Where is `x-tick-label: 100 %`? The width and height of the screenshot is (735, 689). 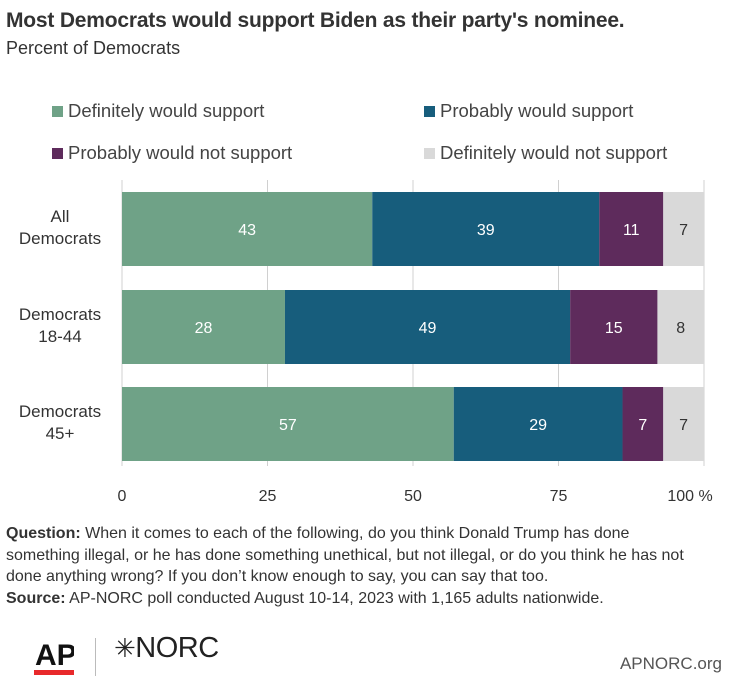 x-tick-label: 100 % is located at coordinates (689, 496).